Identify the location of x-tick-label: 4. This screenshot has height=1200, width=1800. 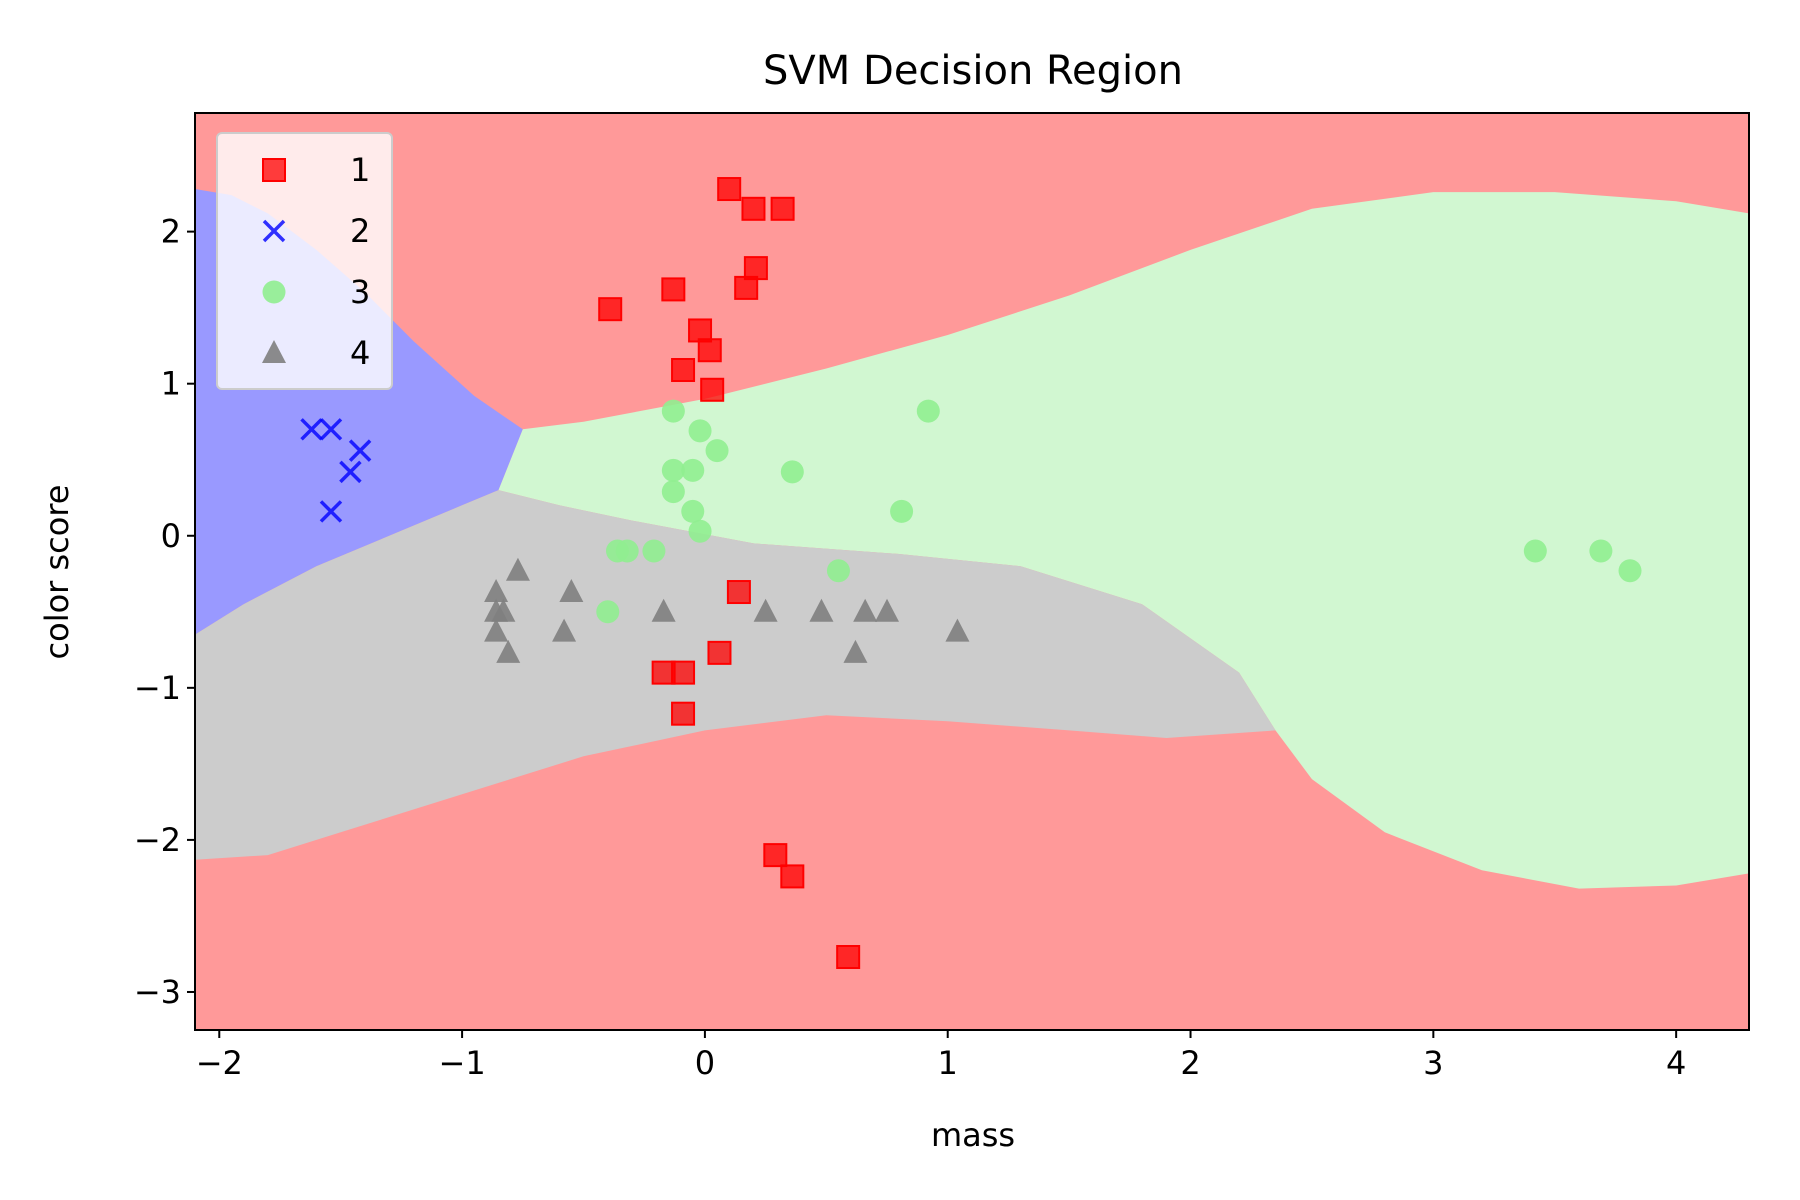
(1676, 1063).